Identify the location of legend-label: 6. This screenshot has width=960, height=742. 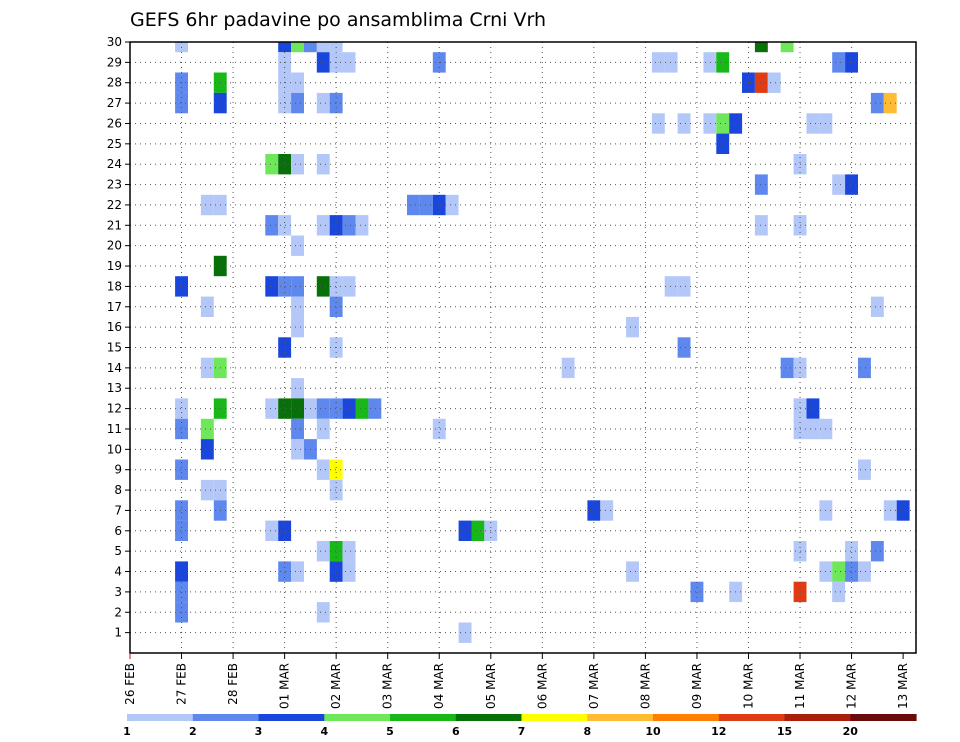
(456, 731).